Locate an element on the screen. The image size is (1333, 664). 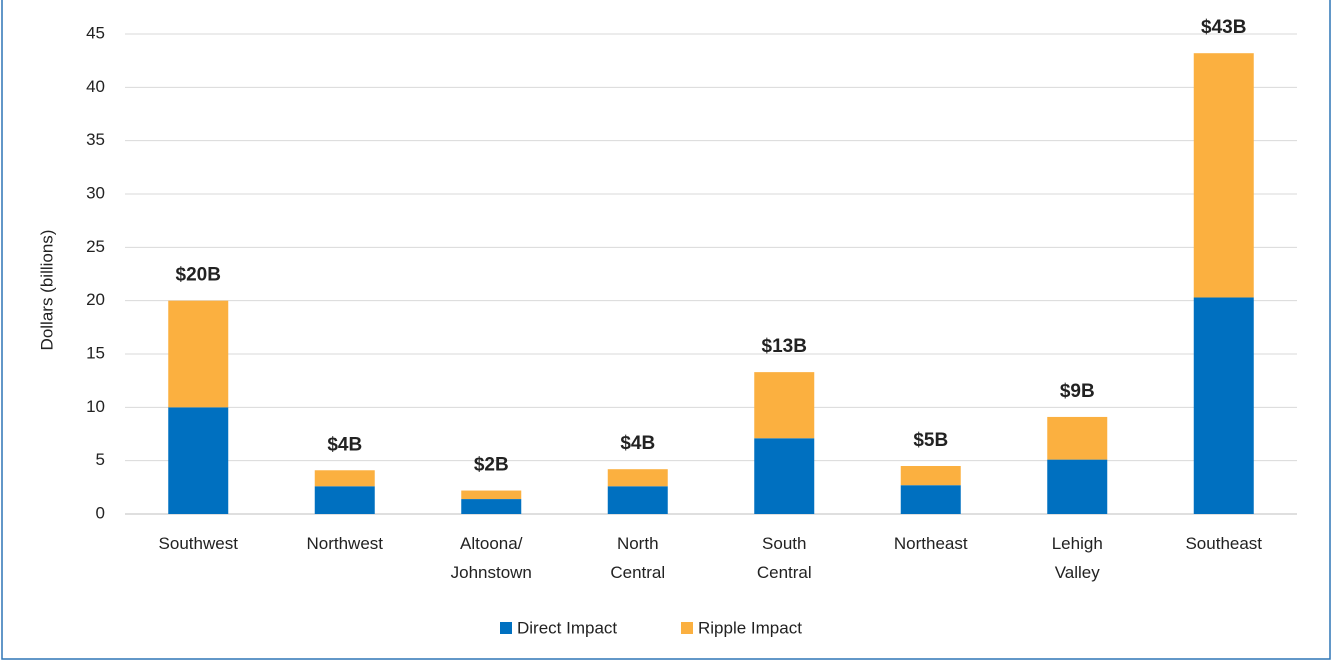
y-tick-label: 30 is located at coordinates (95, 192).